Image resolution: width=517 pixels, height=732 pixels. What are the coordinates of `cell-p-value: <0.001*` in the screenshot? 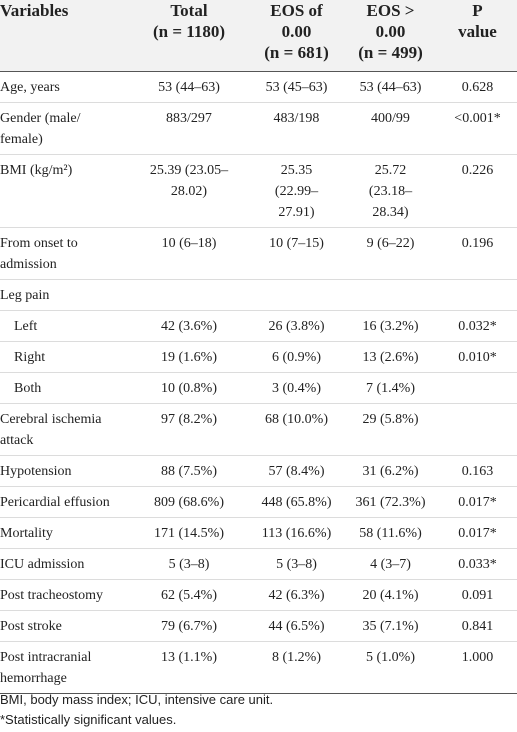 It's located at (477, 128).